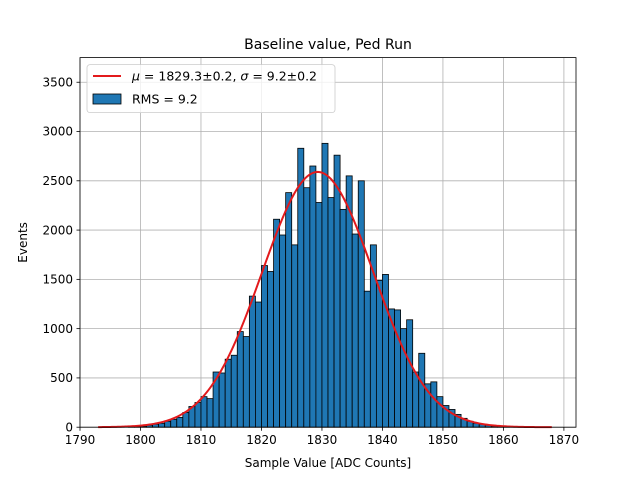  Describe the element at coordinates (503, 440) in the screenshot. I see `x-tick-label: 1860` at that location.